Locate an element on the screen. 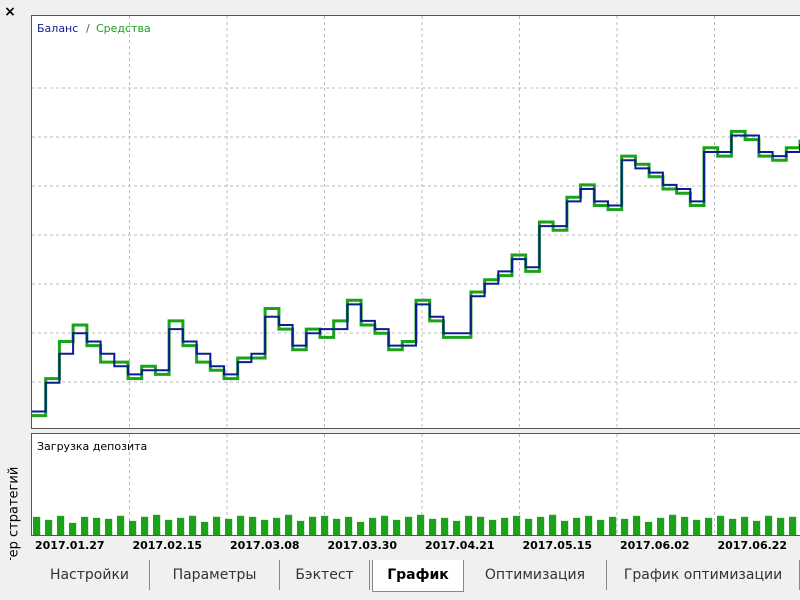 This screenshot has width=800, height=600. load-title: Загрузка депозита is located at coordinates (92, 446).